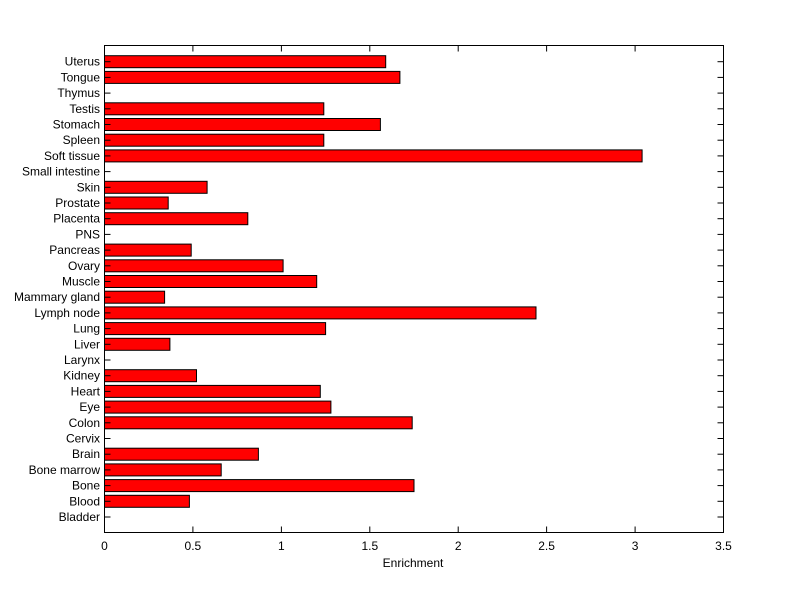 This screenshot has width=800, height=599. What do you see at coordinates (79, 517) in the screenshot?
I see `y-tick-label: Bladder` at bounding box center [79, 517].